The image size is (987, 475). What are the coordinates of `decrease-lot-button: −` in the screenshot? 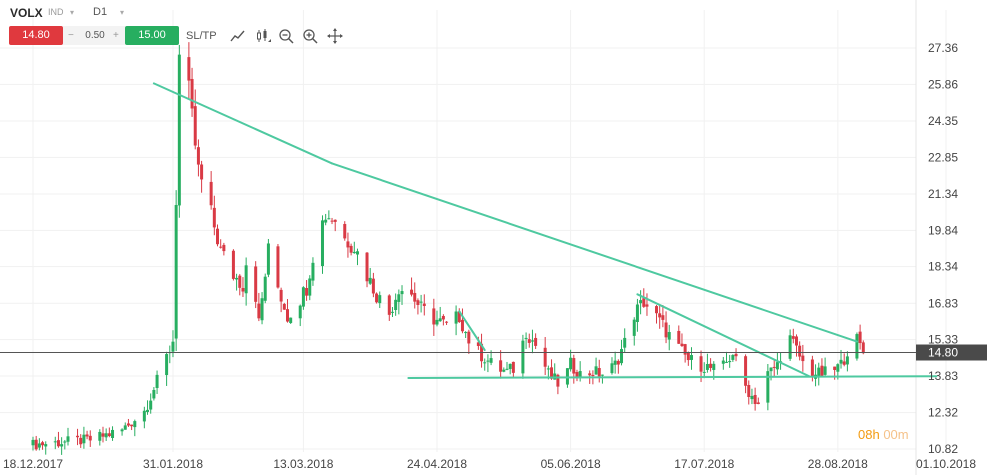 It's located at (71, 35).